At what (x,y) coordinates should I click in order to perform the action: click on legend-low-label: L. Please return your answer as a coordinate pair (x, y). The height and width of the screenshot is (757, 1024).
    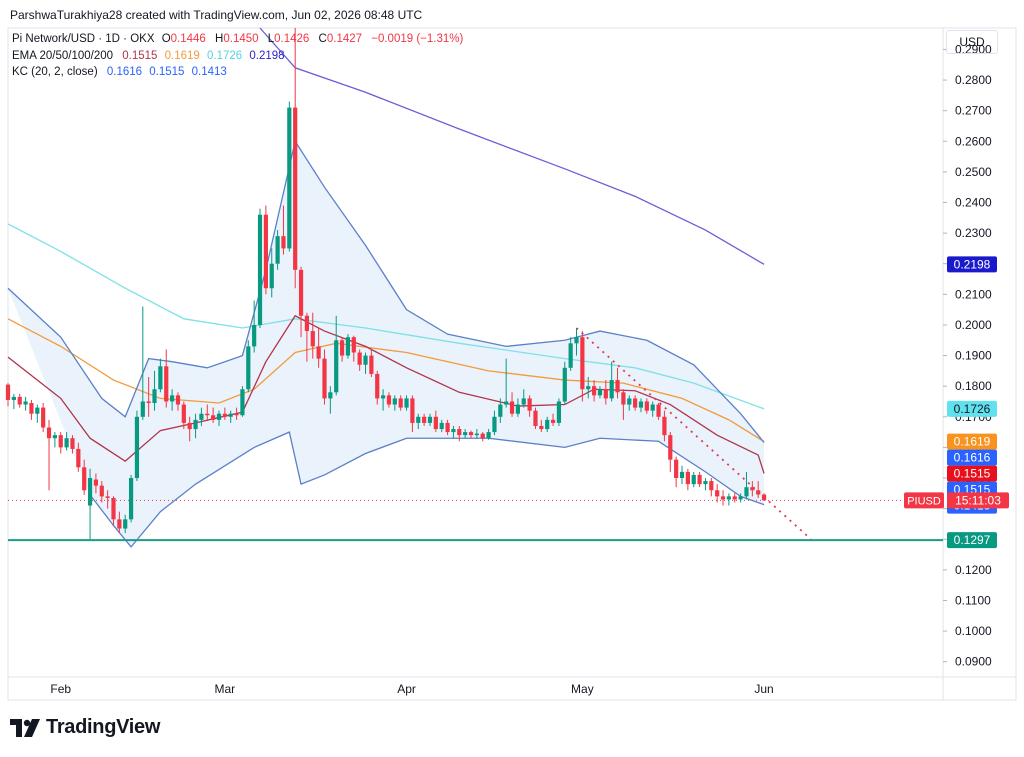
    Looking at the image, I should click on (271, 39).